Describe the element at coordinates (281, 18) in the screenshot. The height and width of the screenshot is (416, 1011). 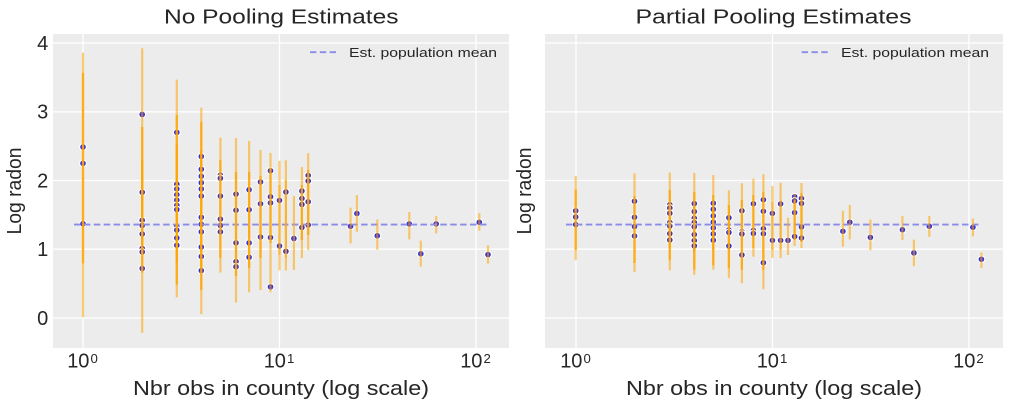
I see `svg-text: No Pooling Estimates` at that location.